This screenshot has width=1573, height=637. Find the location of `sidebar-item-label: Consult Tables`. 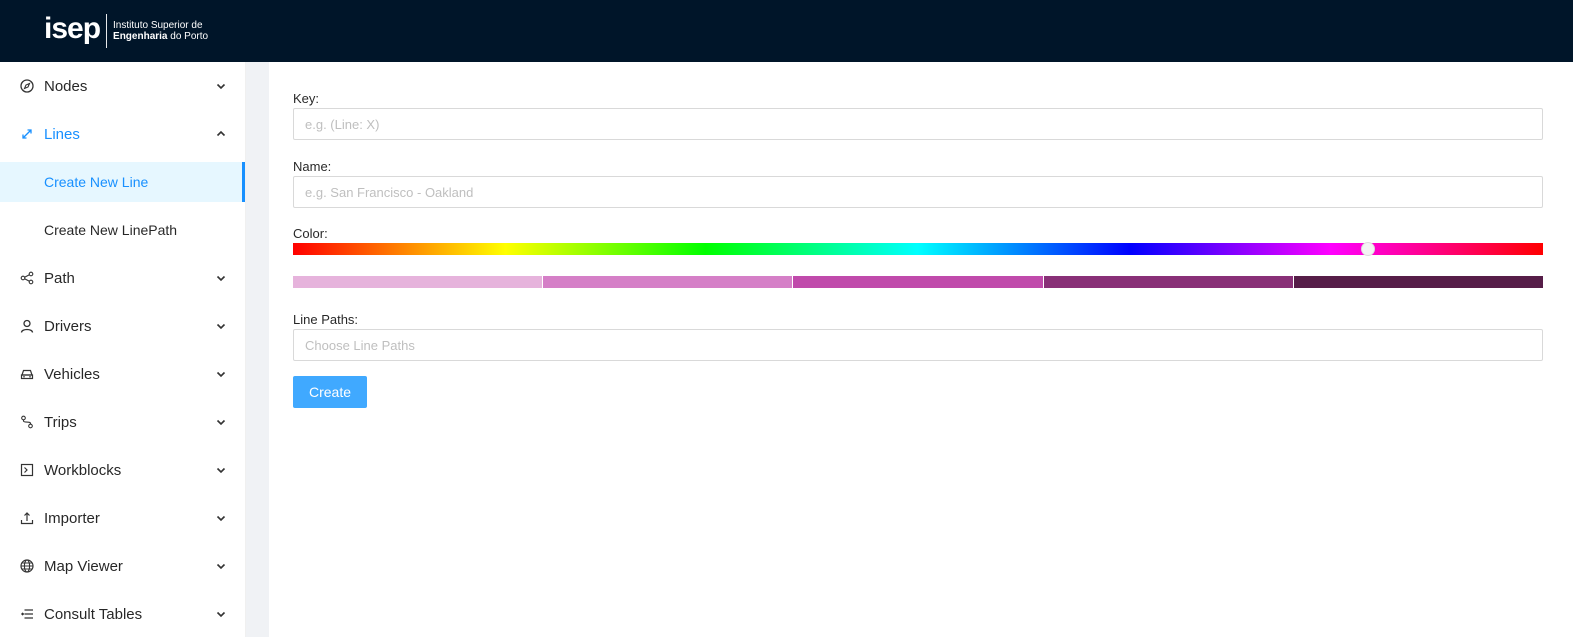

sidebar-item-label: Consult Tables is located at coordinates (93, 614).